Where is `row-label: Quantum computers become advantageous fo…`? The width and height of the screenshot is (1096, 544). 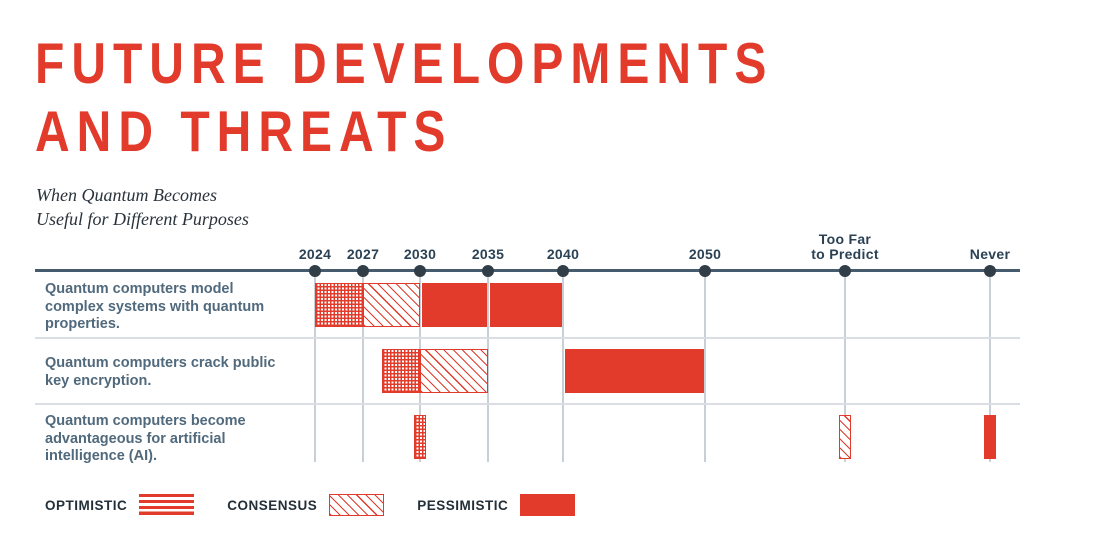 row-label: Quantum computers become advantageous fo… is located at coordinates (145, 439).